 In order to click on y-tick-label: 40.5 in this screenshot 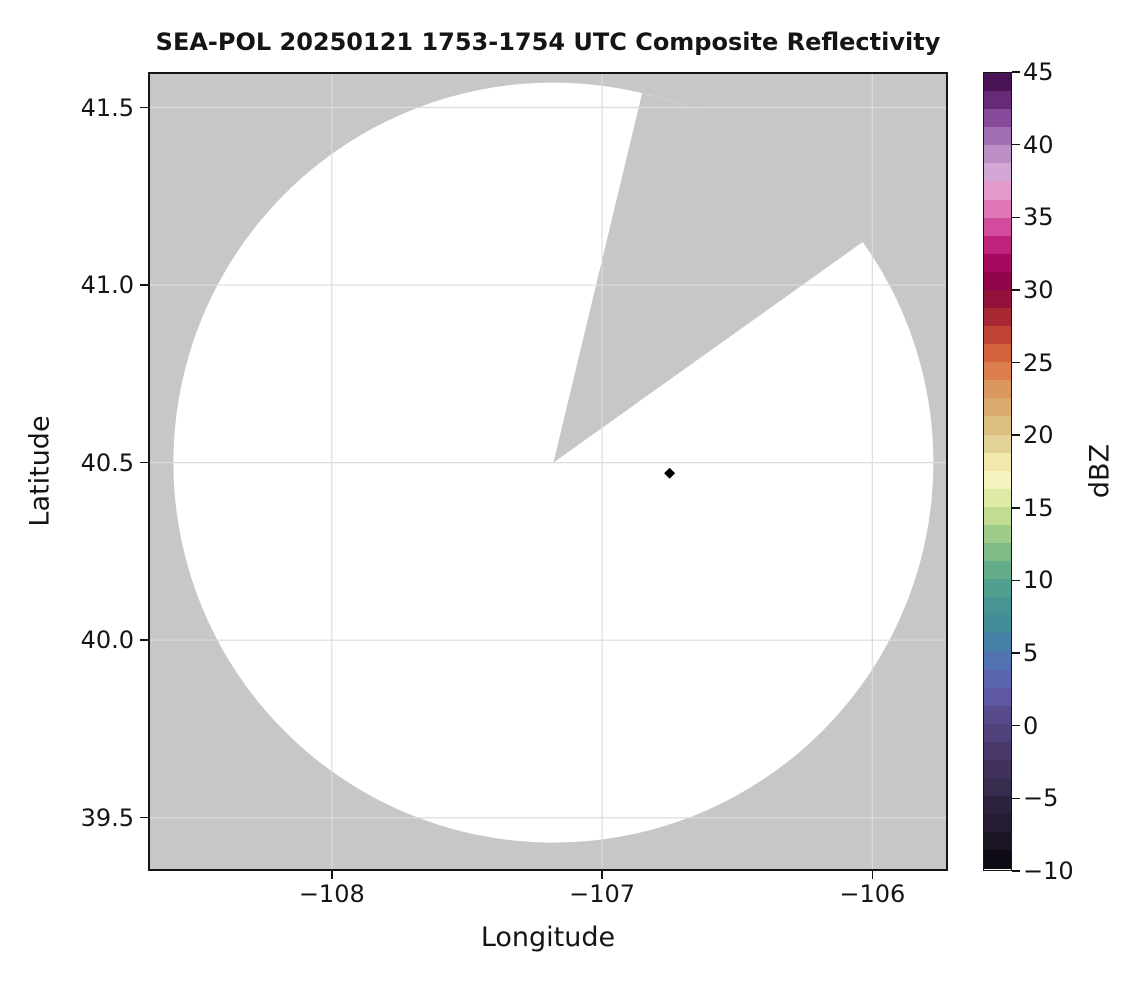, I will do `click(107, 462)`.